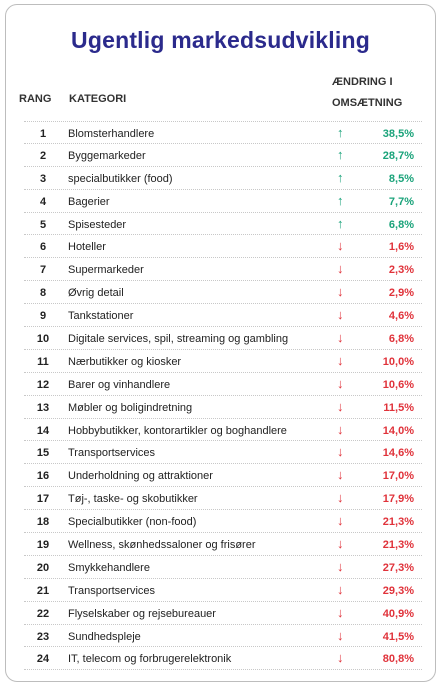  Describe the element at coordinates (43, 339) in the screenshot. I see `rank-cell: 10` at that location.